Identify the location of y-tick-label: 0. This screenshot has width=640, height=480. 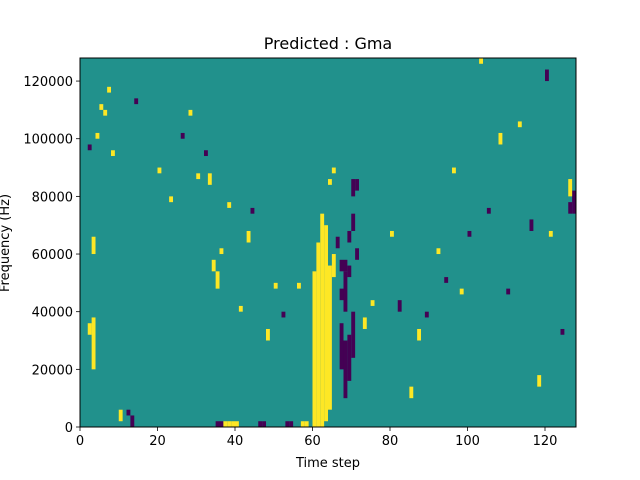
(69, 428).